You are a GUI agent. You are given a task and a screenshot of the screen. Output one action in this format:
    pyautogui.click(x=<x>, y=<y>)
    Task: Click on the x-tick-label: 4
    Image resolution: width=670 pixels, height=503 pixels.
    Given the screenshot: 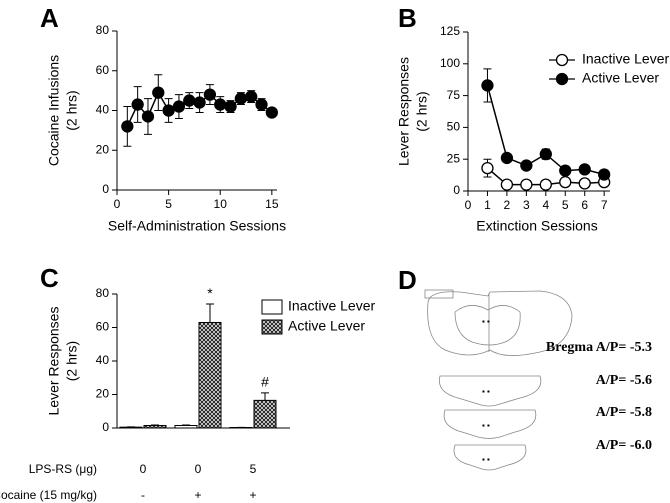 What is the action you would take?
    pyautogui.click(x=545, y=205)
    